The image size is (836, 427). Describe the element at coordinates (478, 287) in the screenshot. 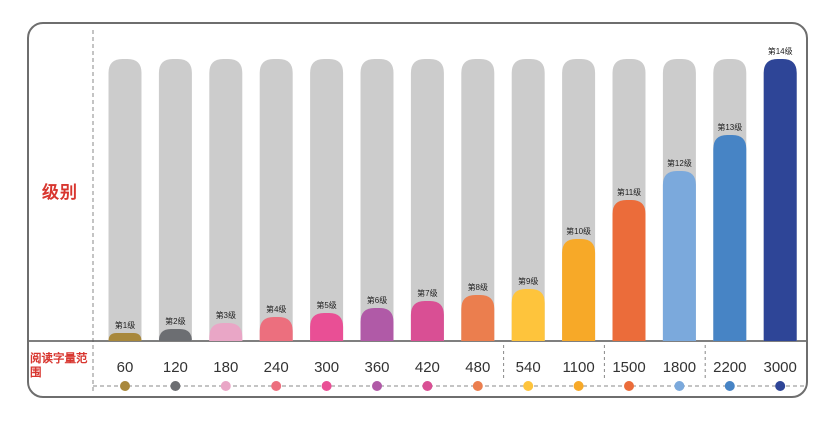

I see `bar-level-label: 第8级` at that location.